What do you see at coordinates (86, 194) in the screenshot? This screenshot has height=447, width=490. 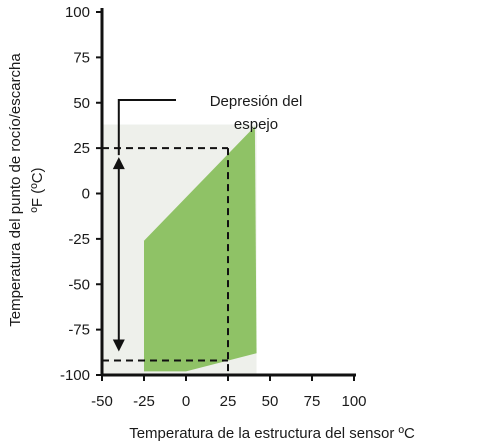 I see `y-tick-label: 0` at bounding box center [86, 194].